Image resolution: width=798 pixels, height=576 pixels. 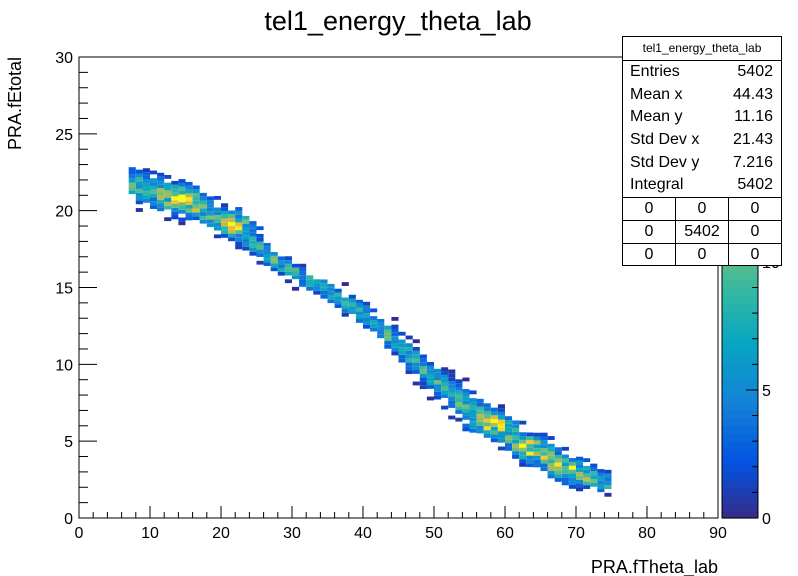 What do you see at coordinates (702, 209) in the screenshot?
I see `overflow-row: 0 0 0` at bounding box center [702, 209].